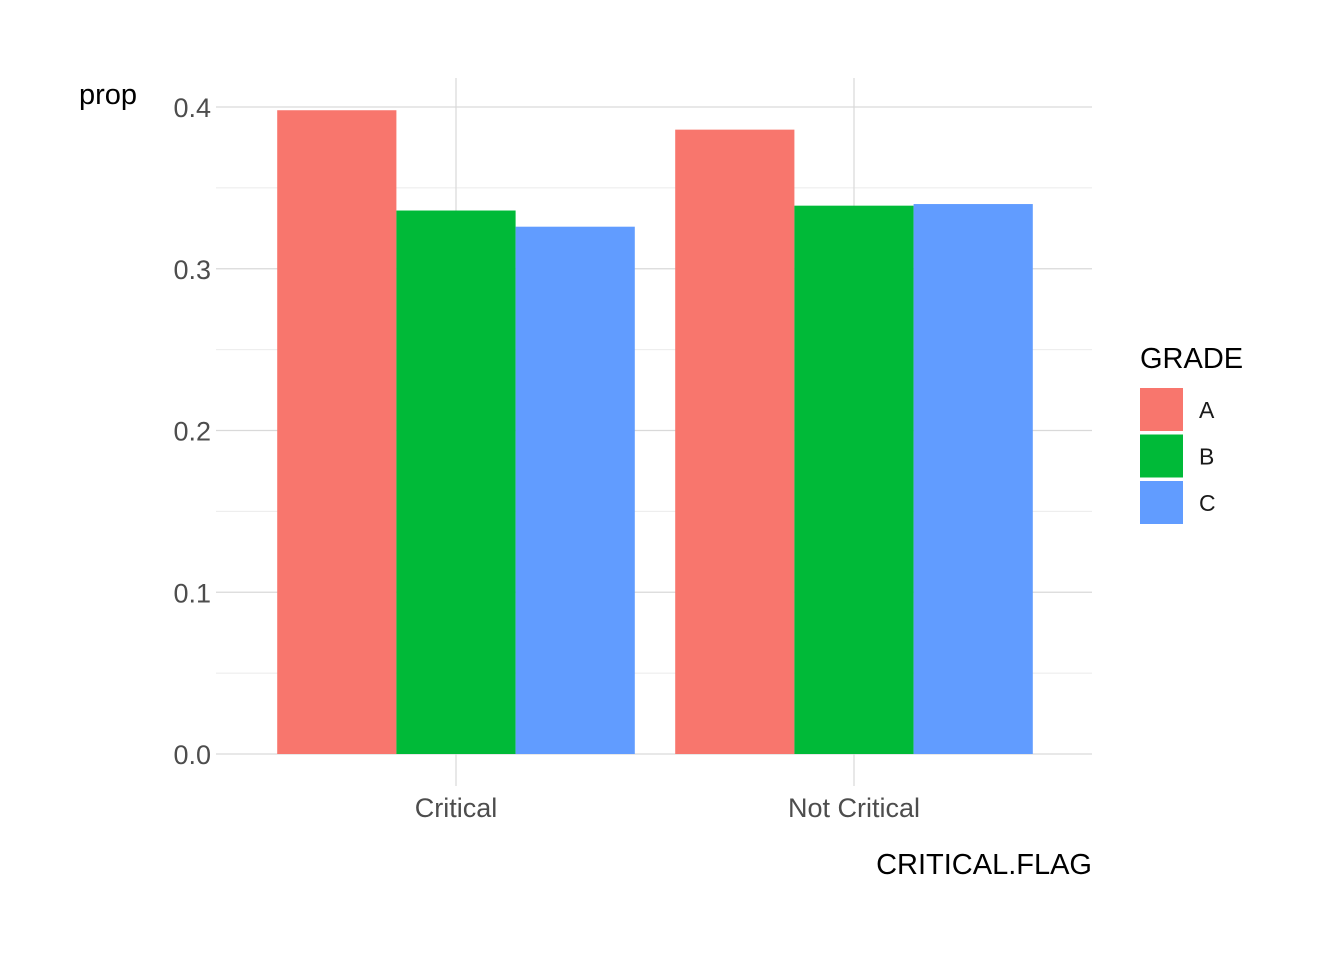  I want to click on legend-items: ABC, so click(1178, 456).